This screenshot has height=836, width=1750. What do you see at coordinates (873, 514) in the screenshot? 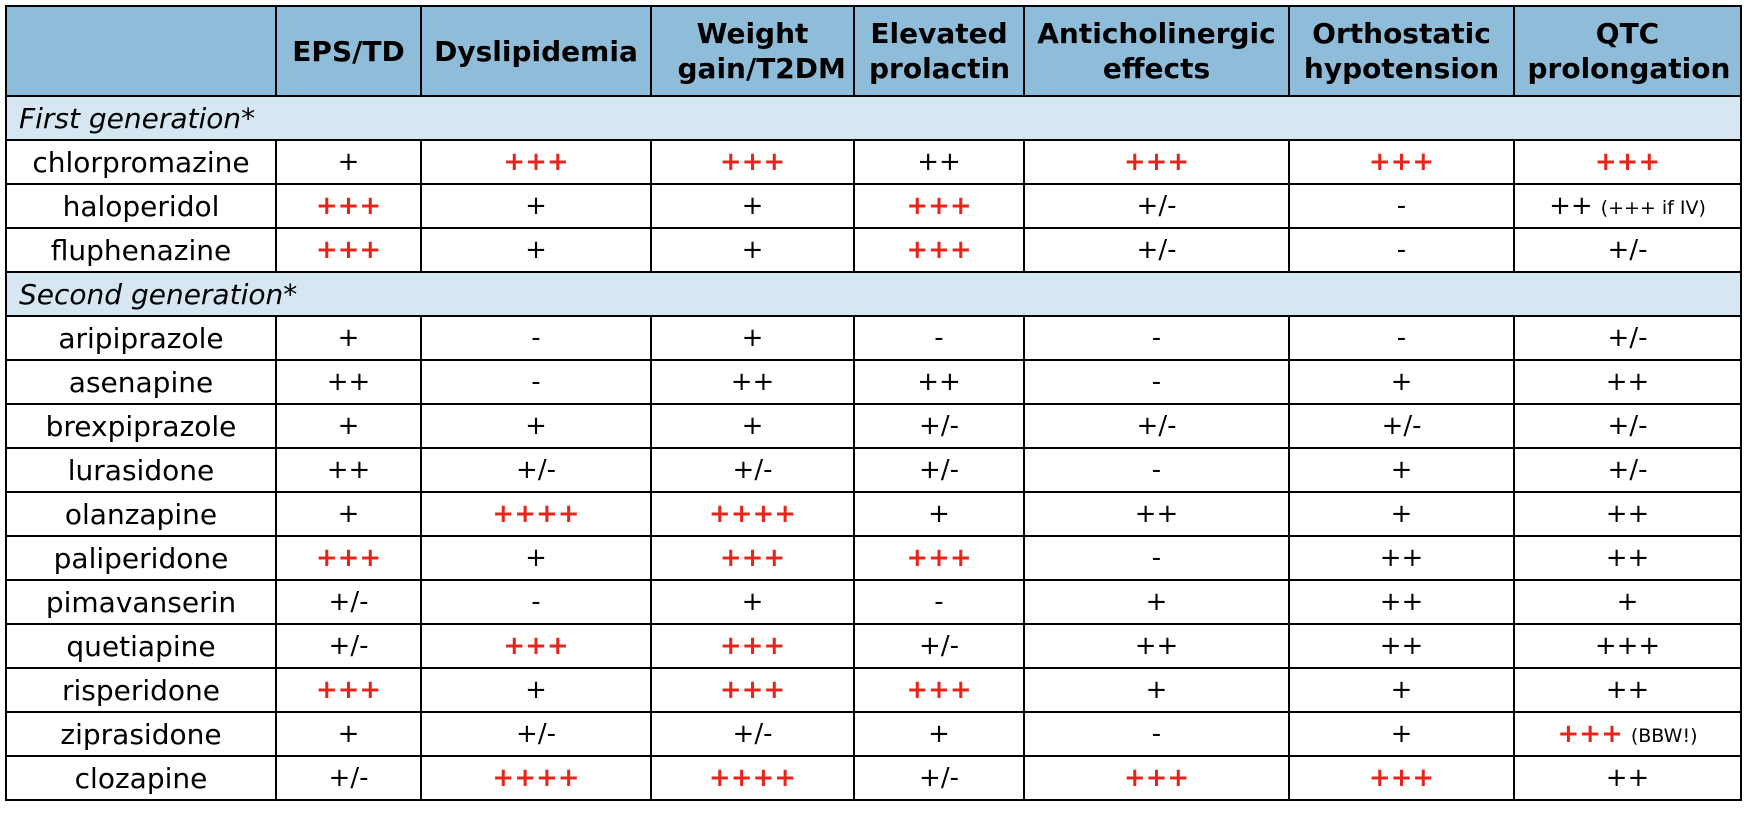
I see `table-row: olanzapine + ++++ ++++ + ++ + ++` at bounding box center [873, 514].